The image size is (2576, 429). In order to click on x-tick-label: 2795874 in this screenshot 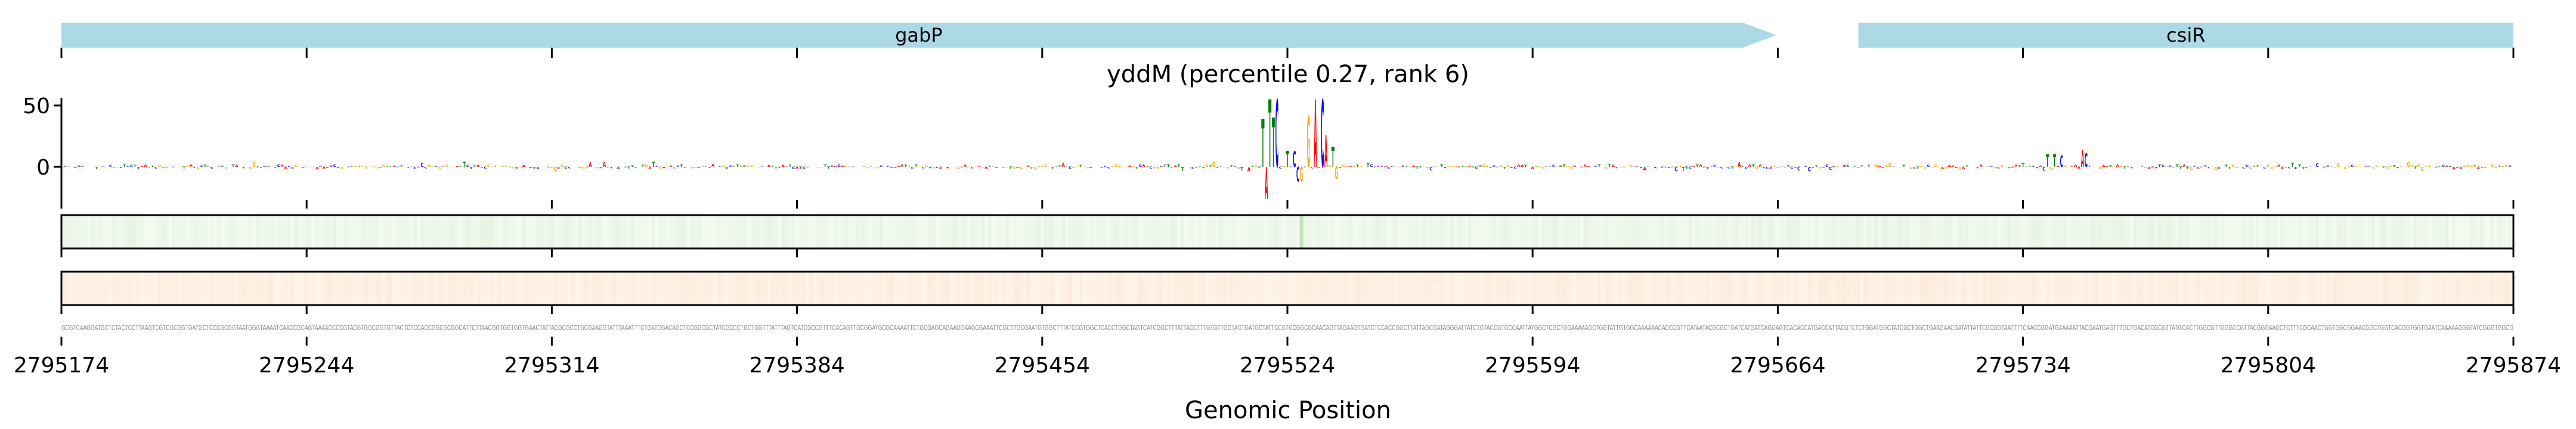, I will do `click(2513, 365)`.